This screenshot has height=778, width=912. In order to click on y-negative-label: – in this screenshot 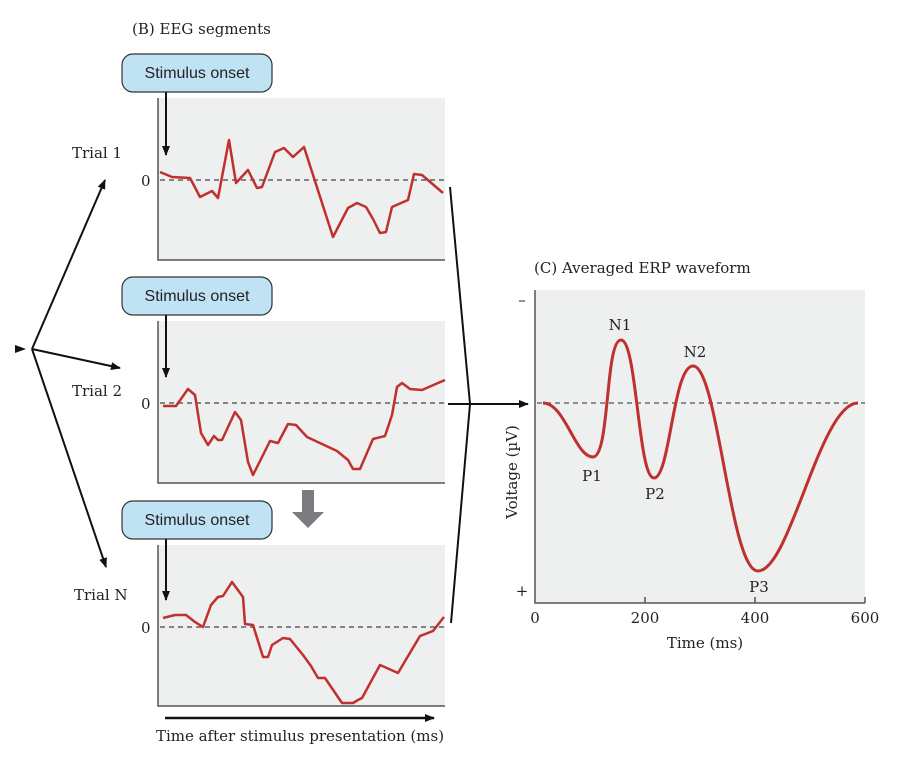, I will do `click(522, 300)`.